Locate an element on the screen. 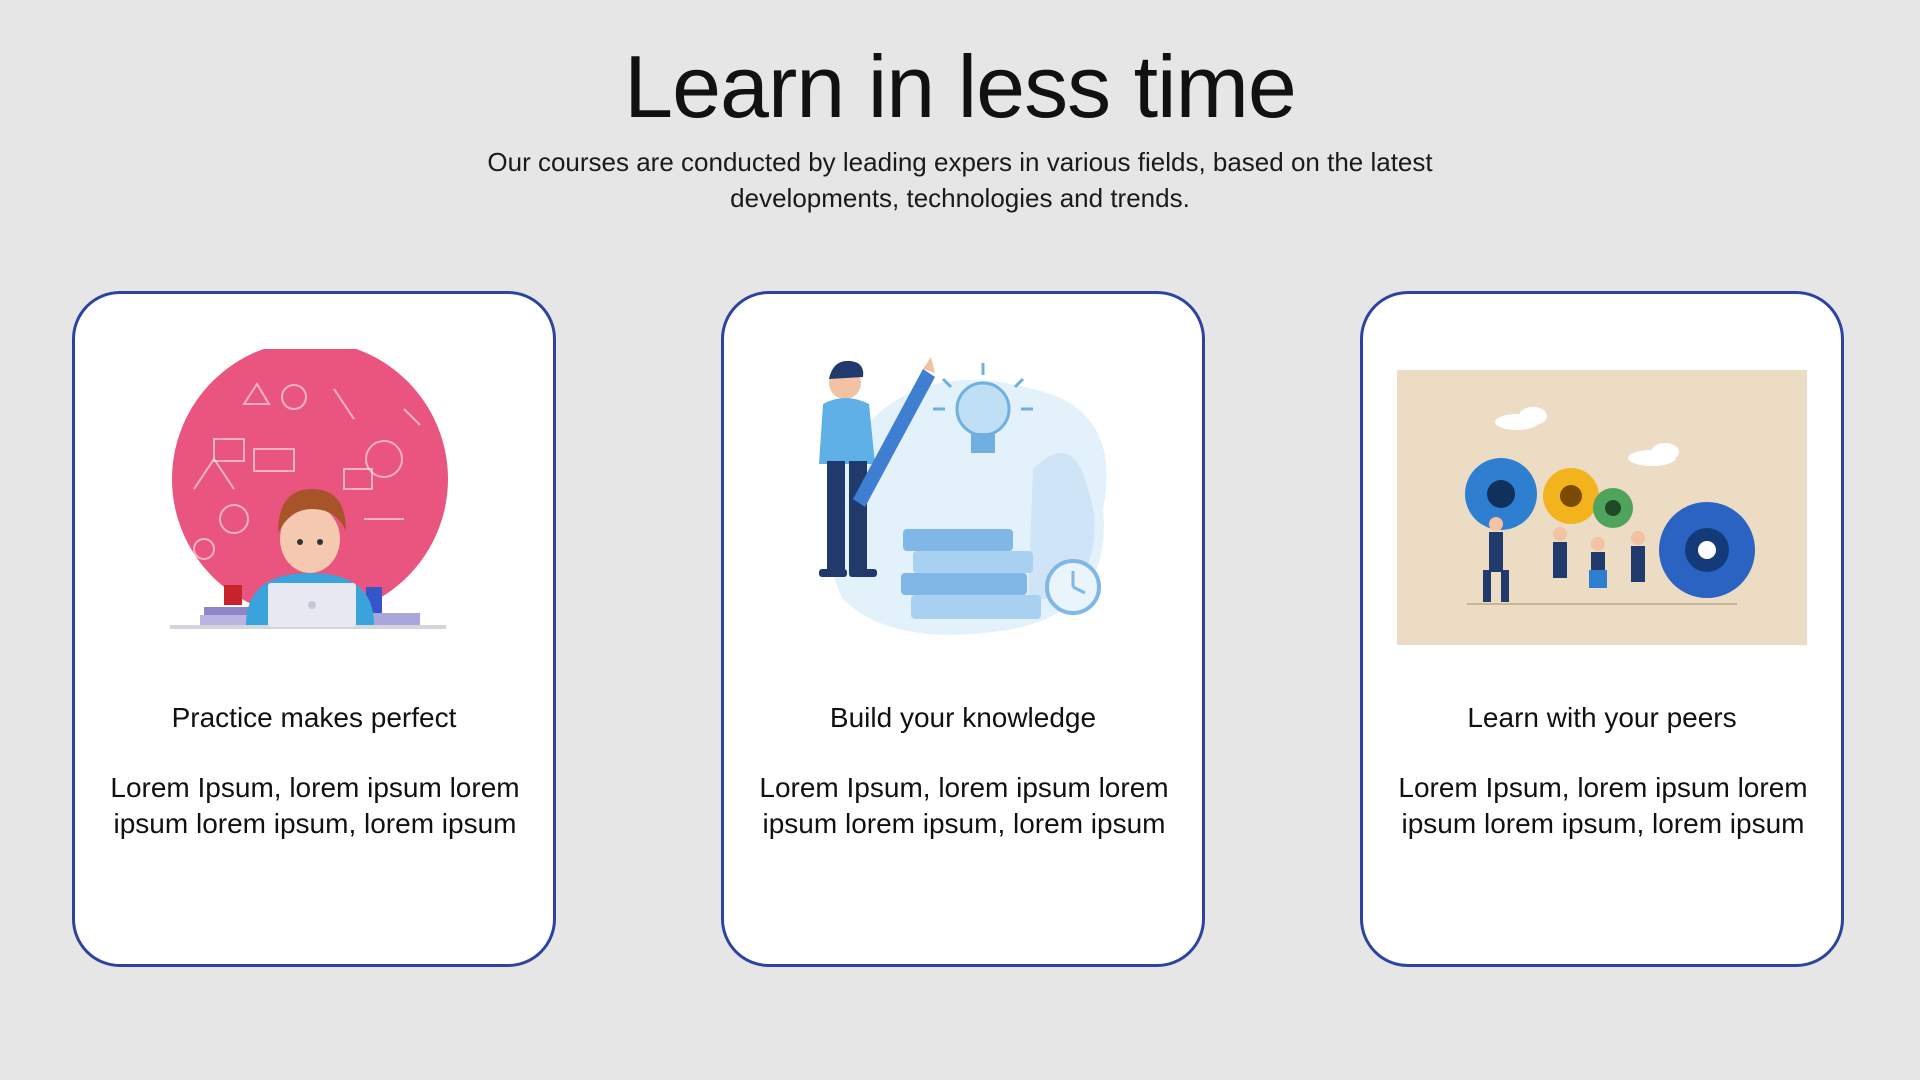 This screenshot has width=1920, height=1080. card-title: Practice makes perfect is located at coordinates (314, 717).